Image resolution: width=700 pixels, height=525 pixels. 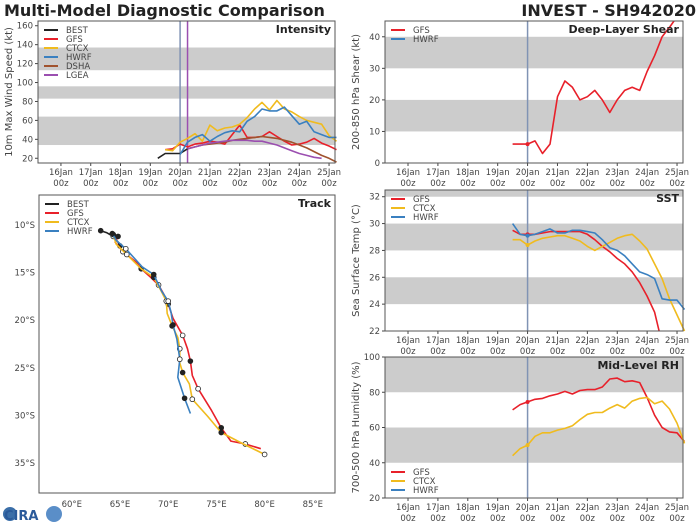 I want to click on y-tick-label: 22, so click(x=374, y=332).